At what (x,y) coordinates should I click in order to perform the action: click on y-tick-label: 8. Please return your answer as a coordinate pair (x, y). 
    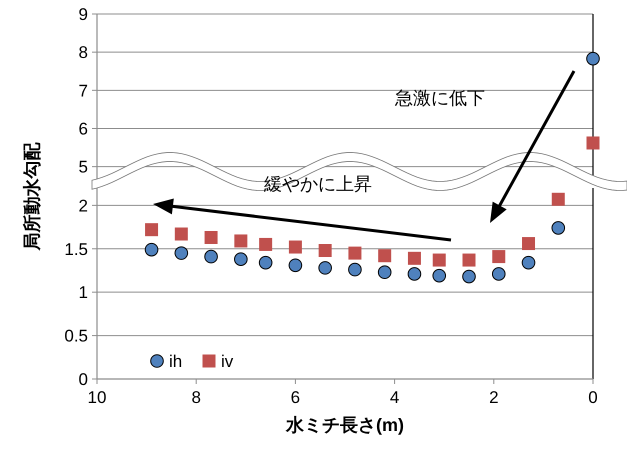
    Looking at the image, I should click on (83, 52).